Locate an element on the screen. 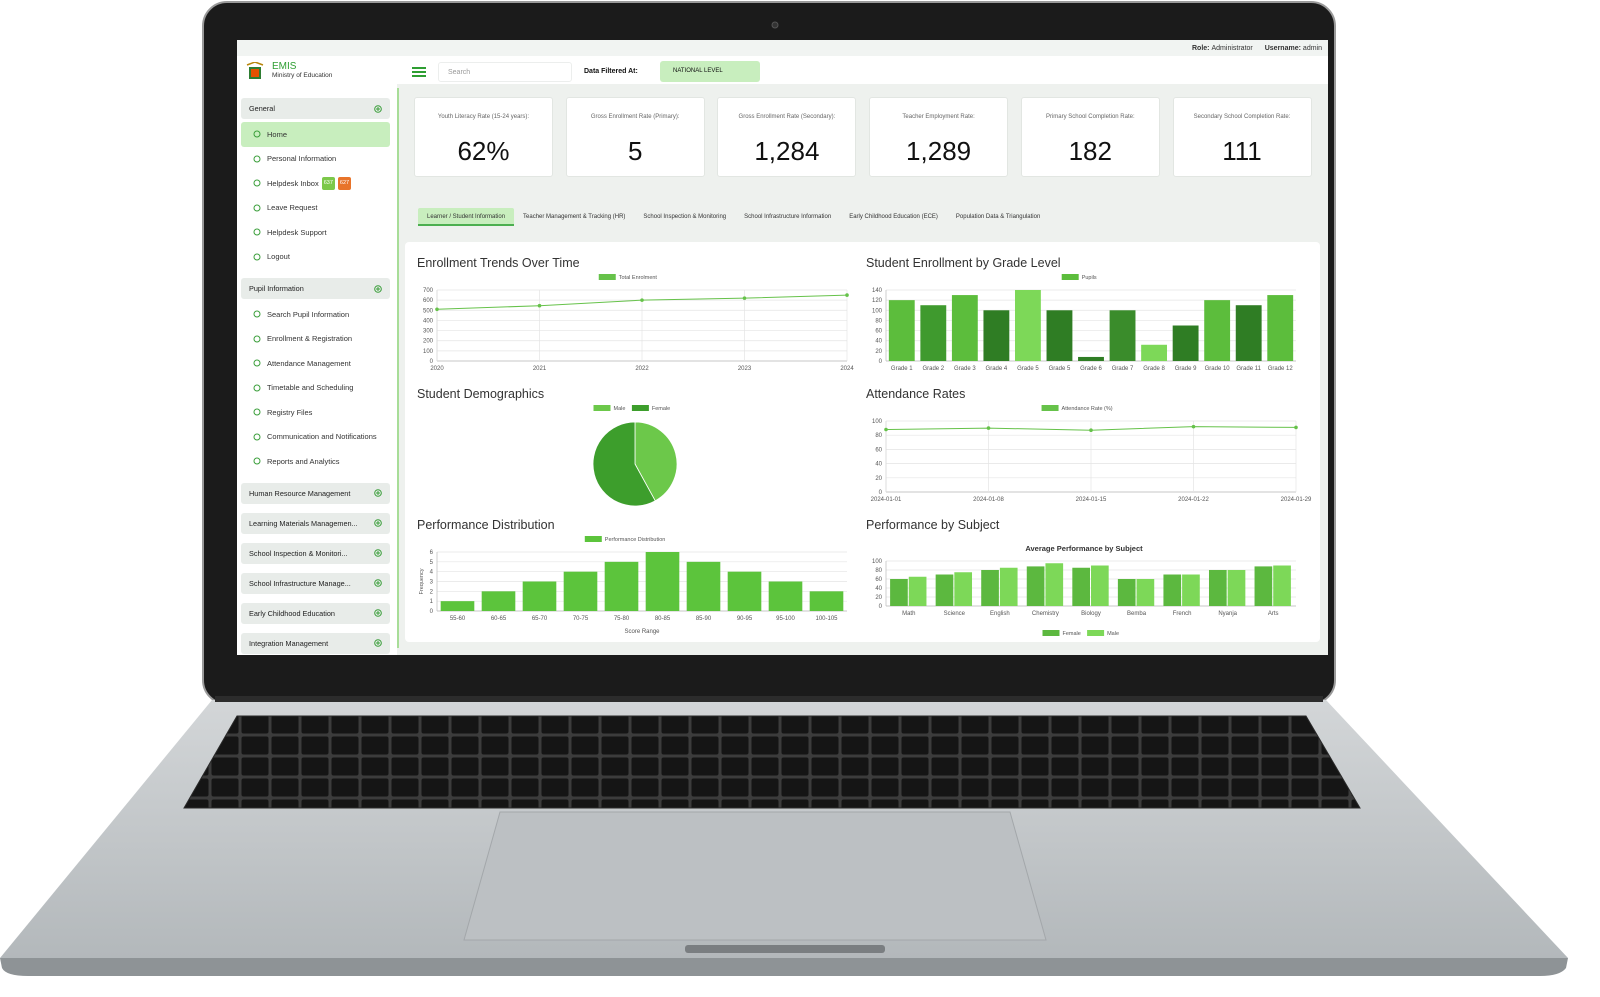  x-tick-label: Grade 8 is located at coordinates (1154, 369).